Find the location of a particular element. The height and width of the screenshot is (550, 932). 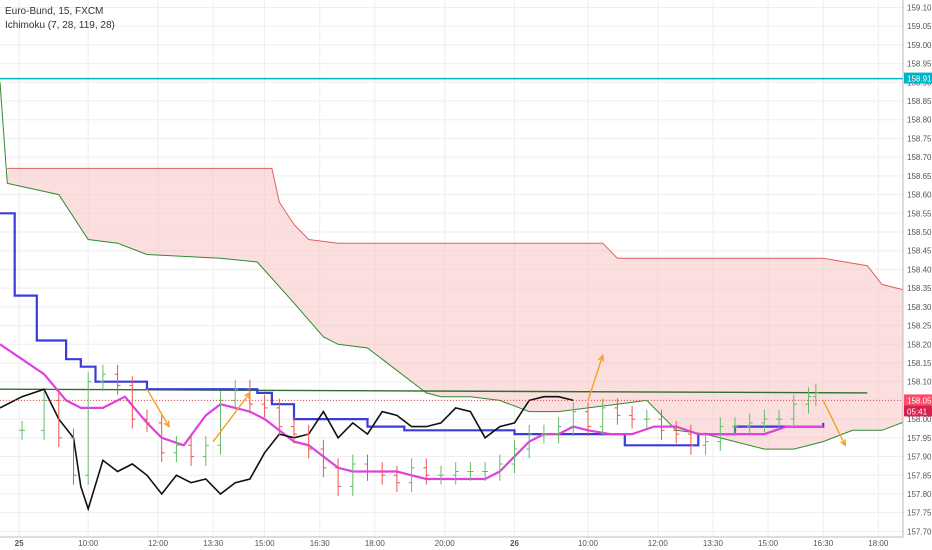

symbol-legend: Euro-Bund, 15, FXCM is located at coordinates (54, 11).